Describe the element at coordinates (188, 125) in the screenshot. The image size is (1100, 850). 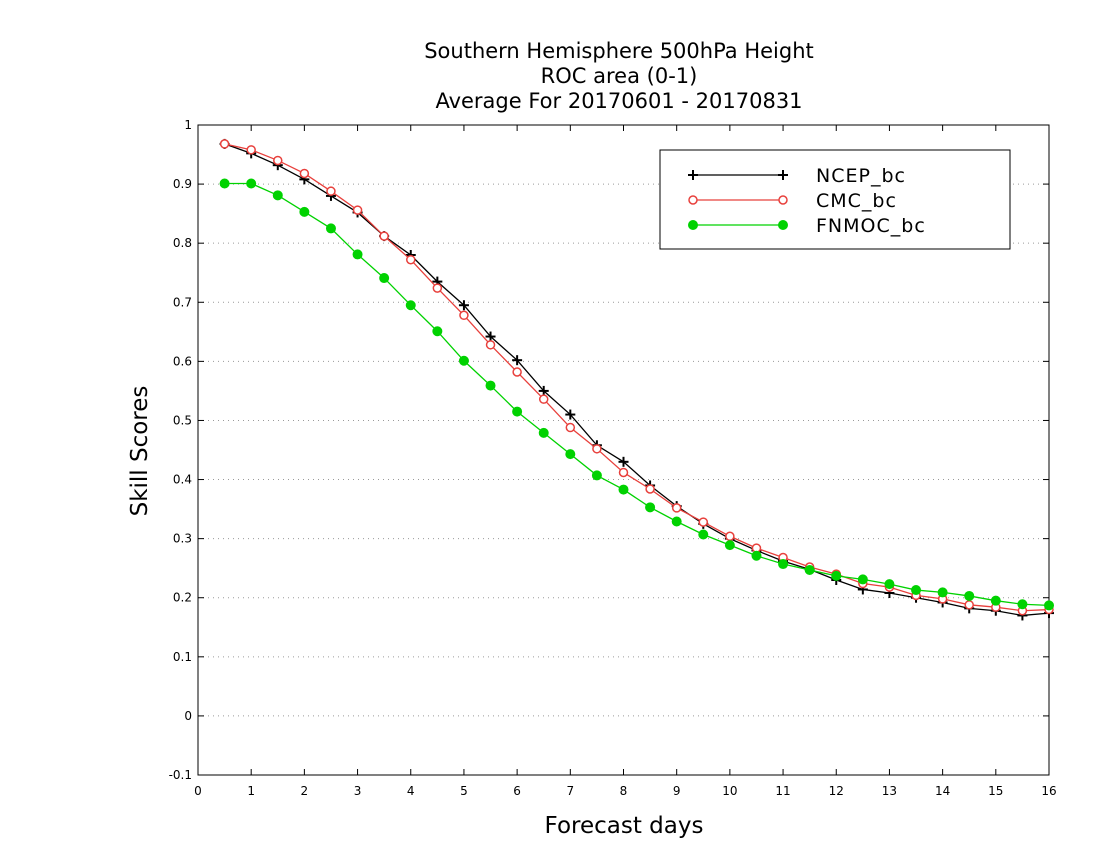
I see `y-tick-label: 1` at that location.